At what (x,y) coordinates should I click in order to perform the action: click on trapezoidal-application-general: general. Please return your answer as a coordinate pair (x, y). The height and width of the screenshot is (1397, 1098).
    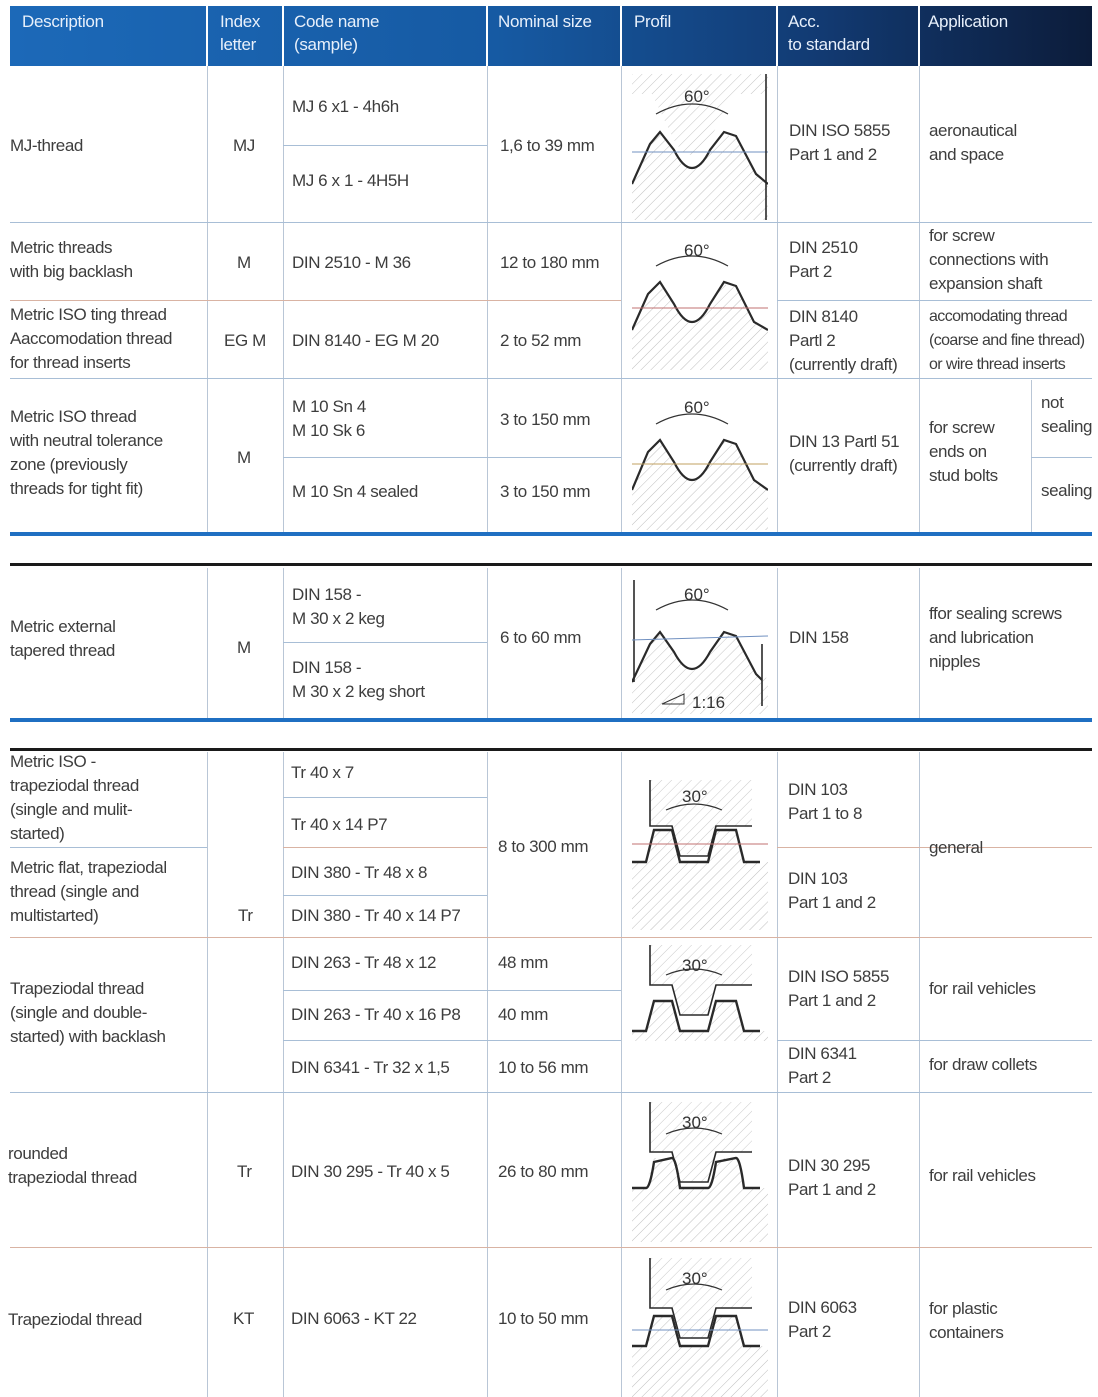
    Looking at the image, I should click on (956, 847).